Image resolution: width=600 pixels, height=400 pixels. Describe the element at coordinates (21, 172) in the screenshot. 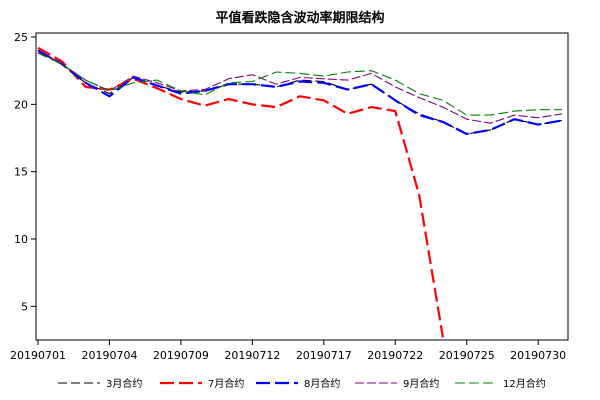

I see `y-tick-label: 15` at that location.